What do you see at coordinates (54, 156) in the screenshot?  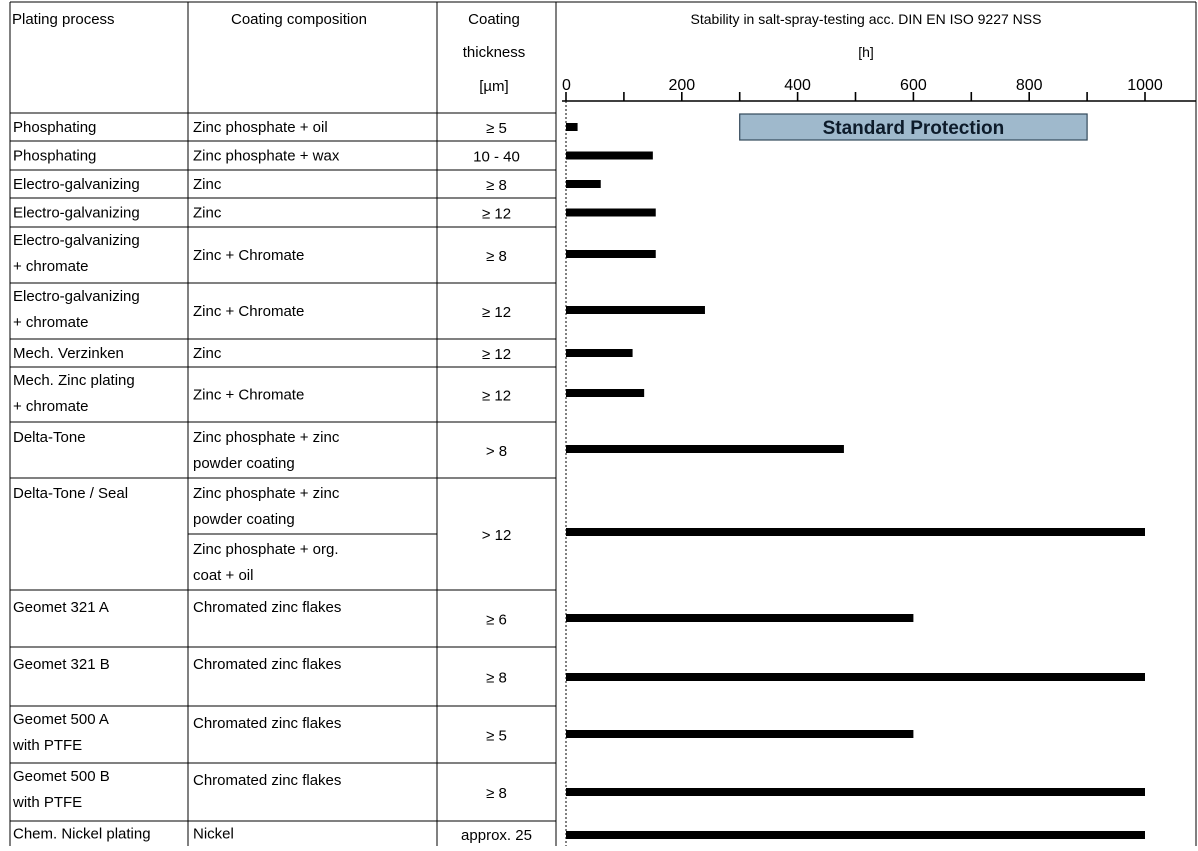 I see `cell-plating-process: Phosphating` at bounding box center [54, 156].